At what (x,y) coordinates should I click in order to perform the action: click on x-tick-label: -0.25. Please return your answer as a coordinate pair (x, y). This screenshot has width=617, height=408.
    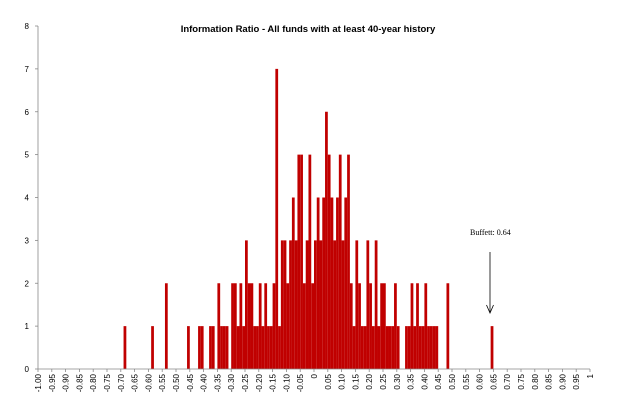
    Looking at the image, I should click on (245, 382).